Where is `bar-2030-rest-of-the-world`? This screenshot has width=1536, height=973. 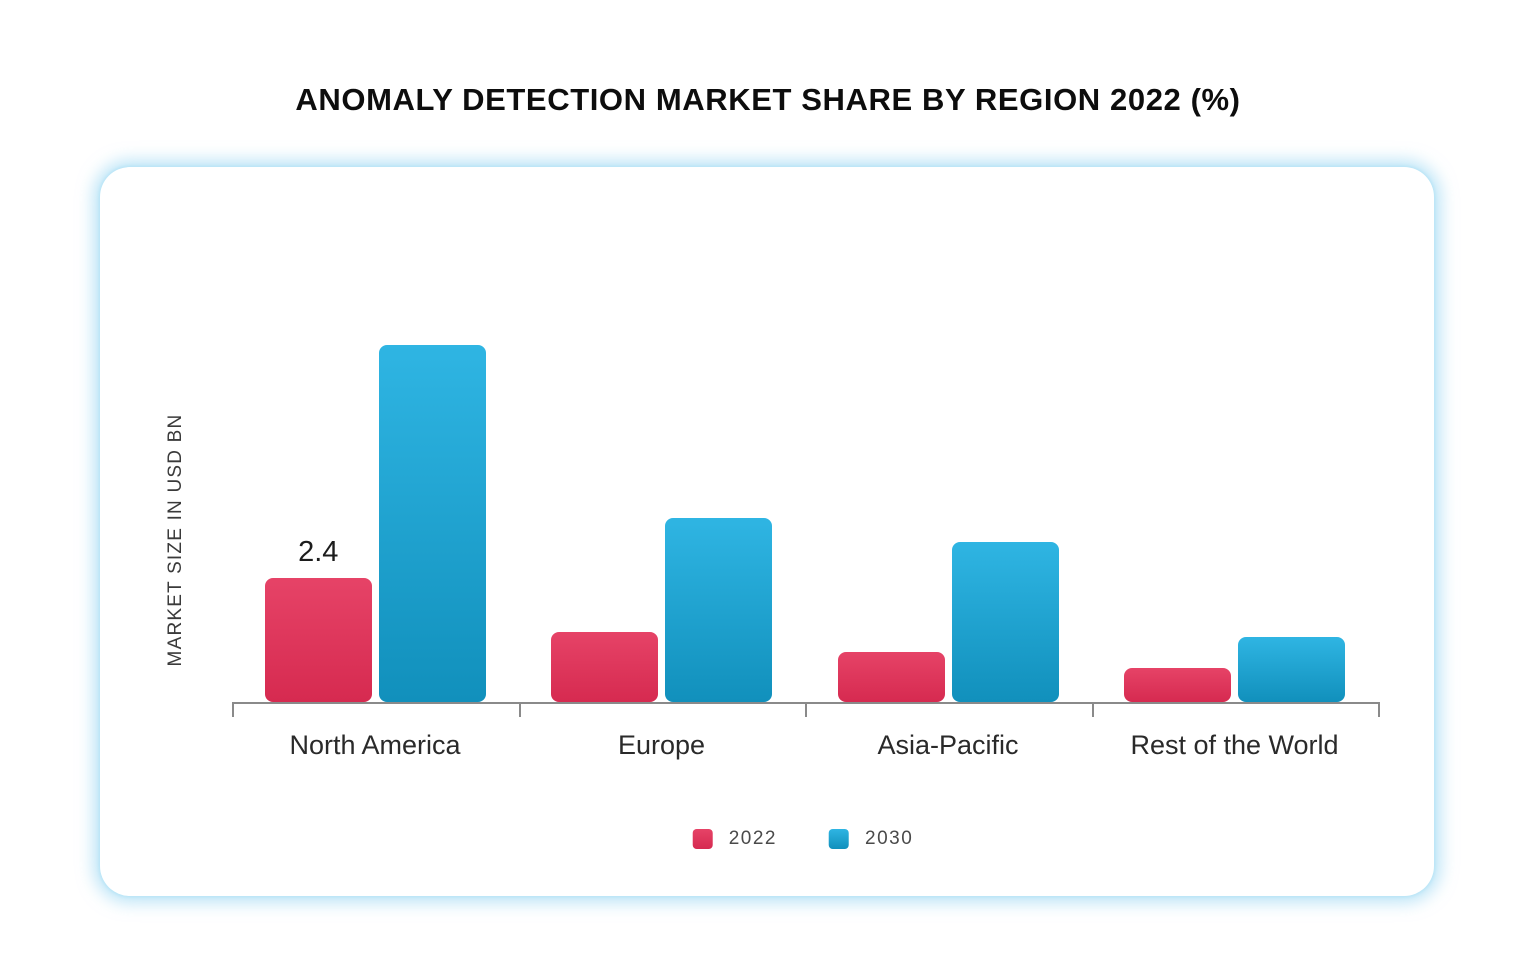 bar-2030-rest-of-the-world is located at coordinates (1292, 669).